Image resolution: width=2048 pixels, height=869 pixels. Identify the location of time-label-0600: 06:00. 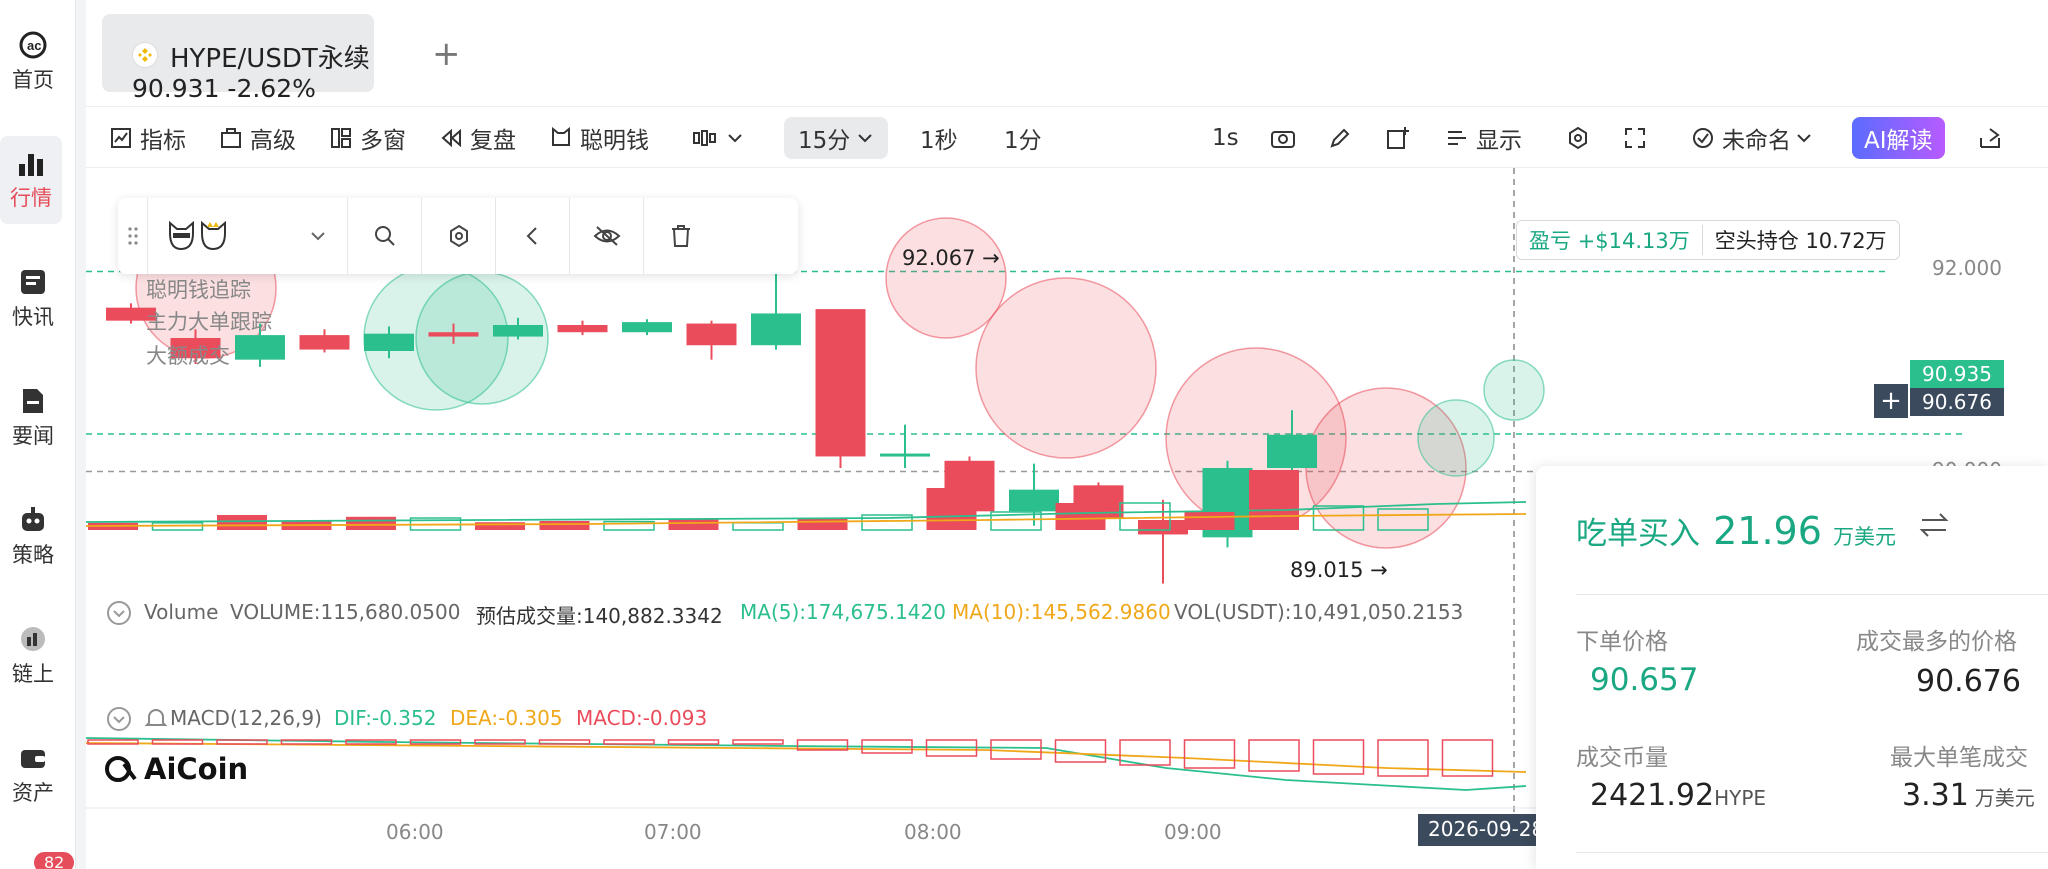
(415, 832).